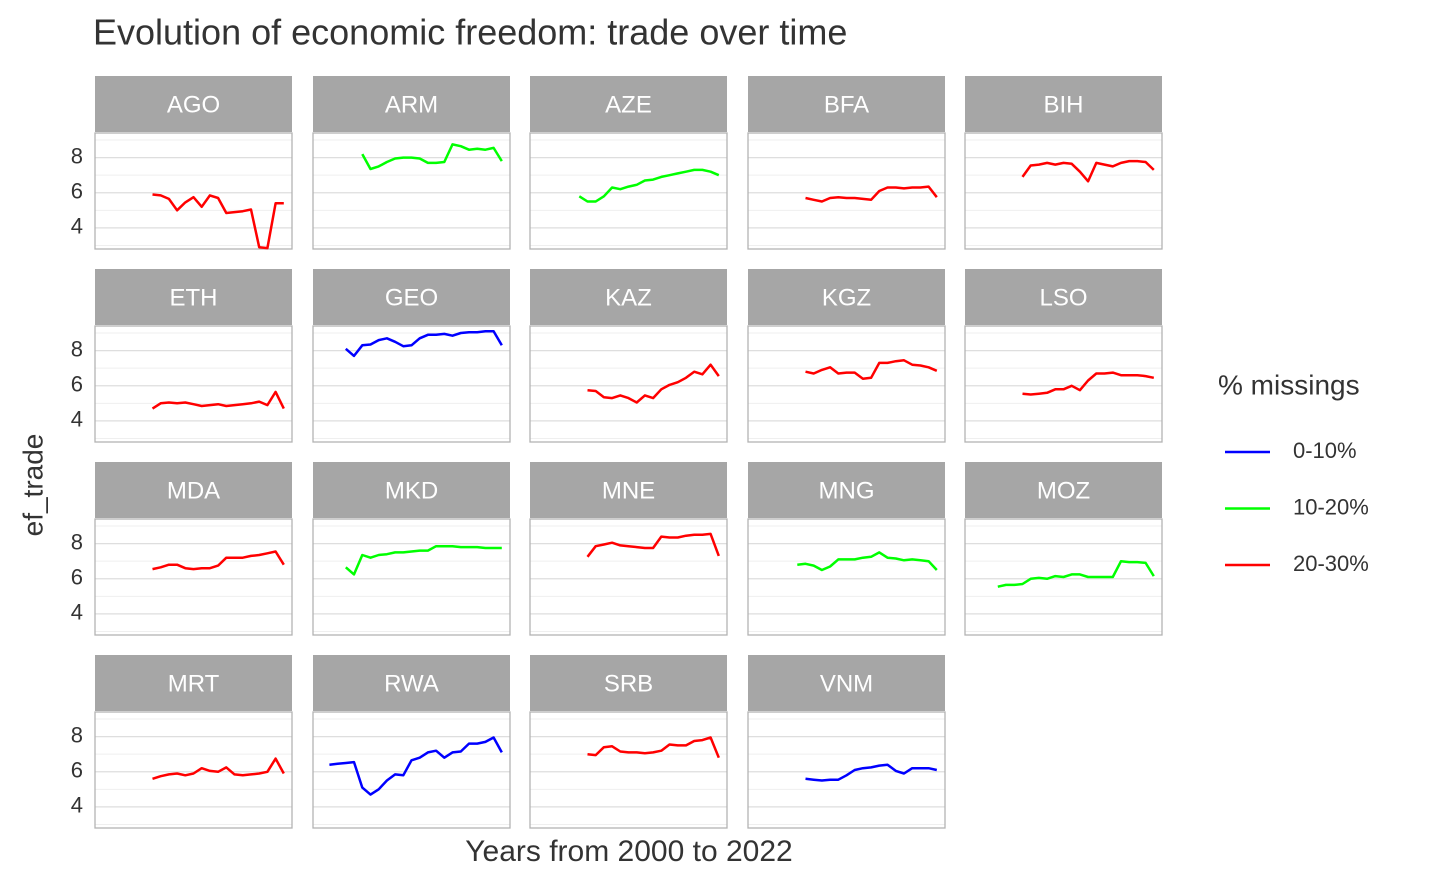  Describe the element at coordinates (32, 485) in the screenshot. I see `y-axis-label: ef_trade` at that location.